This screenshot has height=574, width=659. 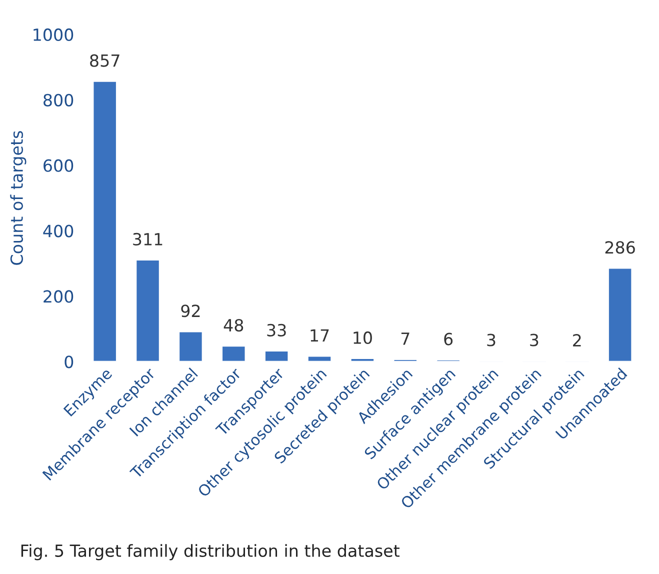 I want to click on data-label: 857, so click(x=105, y=60).